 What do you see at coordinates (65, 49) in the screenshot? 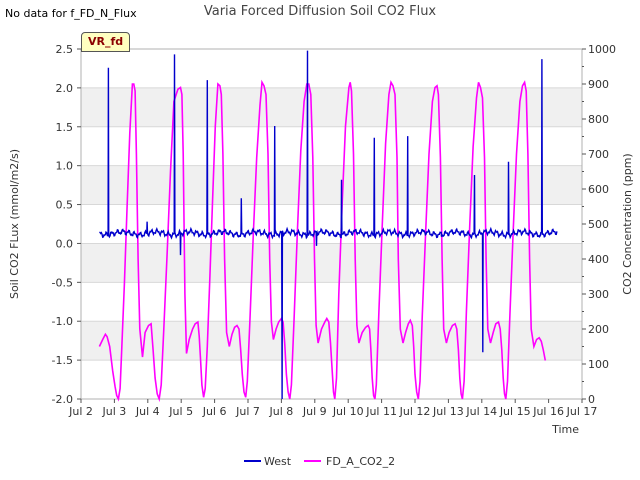
I see `y-tick-label: 2.5` at bounding box center [65, 49].